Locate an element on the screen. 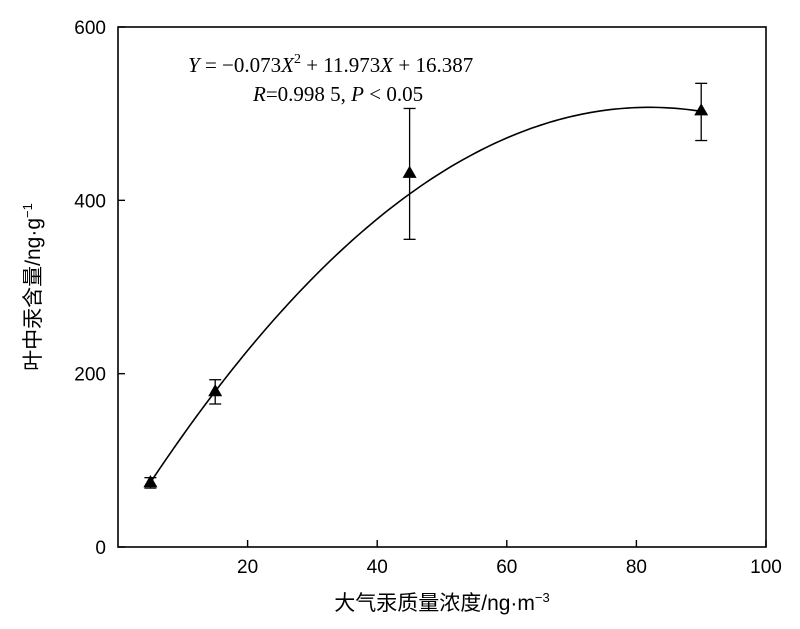 The width and height of the screenshot is (800, 629). x-tick-label: 40 is located at coordinates (377, 567).